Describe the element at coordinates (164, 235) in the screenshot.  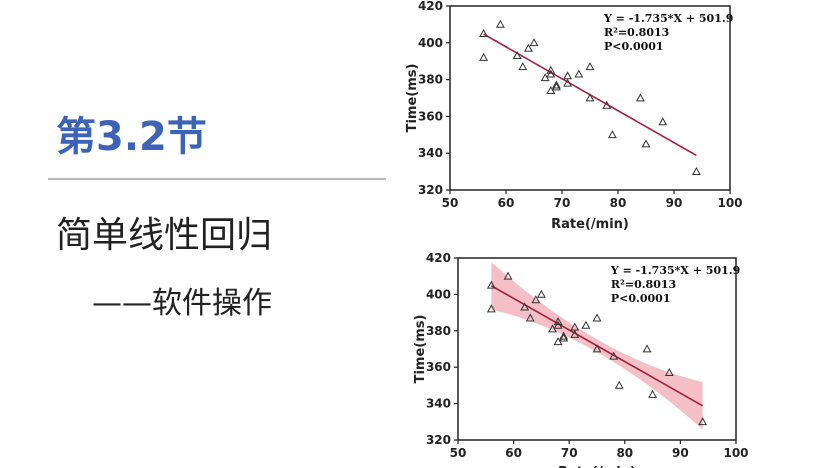
I see `slide-title: 简单线性回归` at that location.